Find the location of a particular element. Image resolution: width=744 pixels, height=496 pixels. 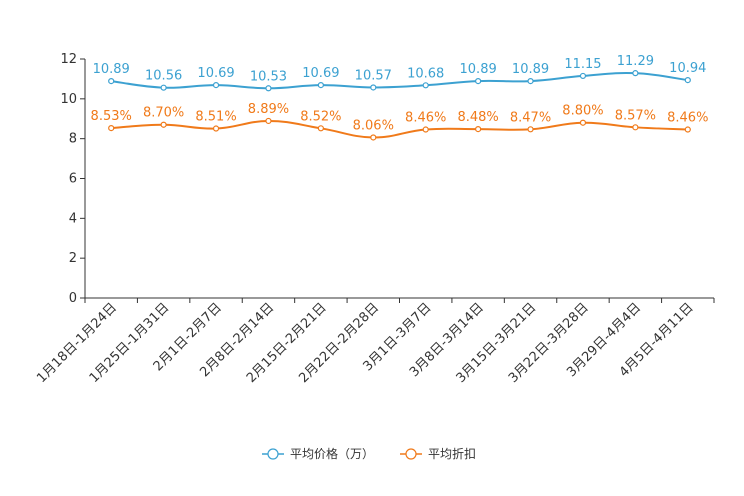

data-label: 11.29 is located at coordinates (635, 61).